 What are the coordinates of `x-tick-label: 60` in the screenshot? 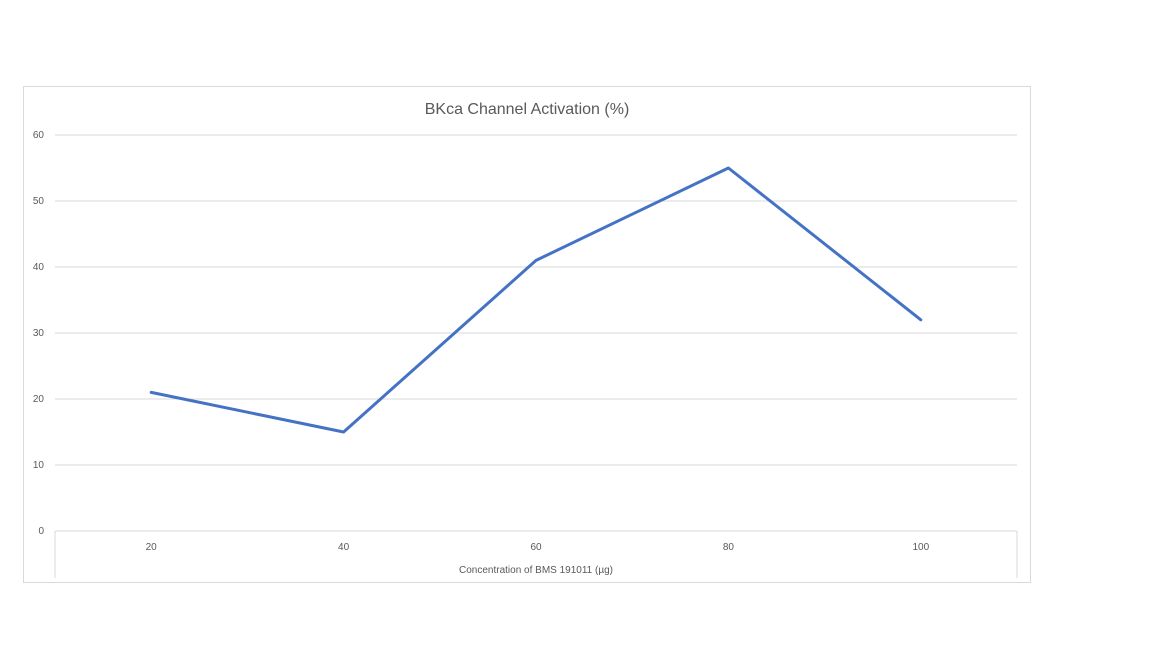 It's located at (536, 547).